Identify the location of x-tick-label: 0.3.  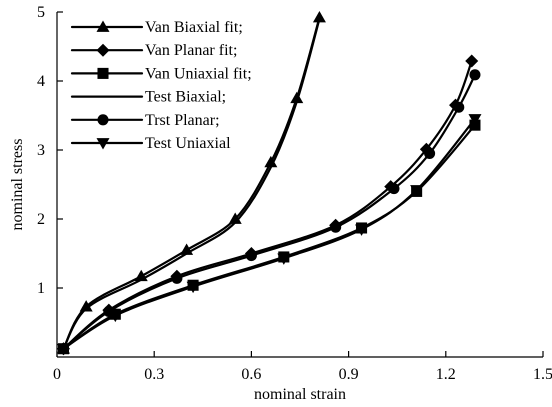
(154, 374).